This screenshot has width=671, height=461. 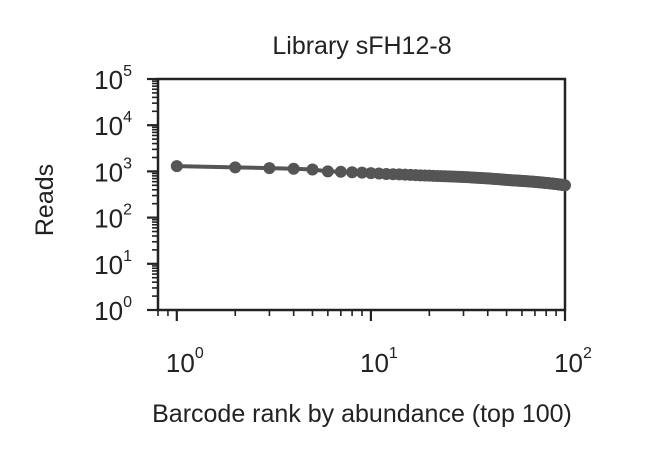 I want to click on y-axis-ticks: 10⁰ 10¹ 10² 10³ 10⁴ 10⁵, so click(x=126, y=194).